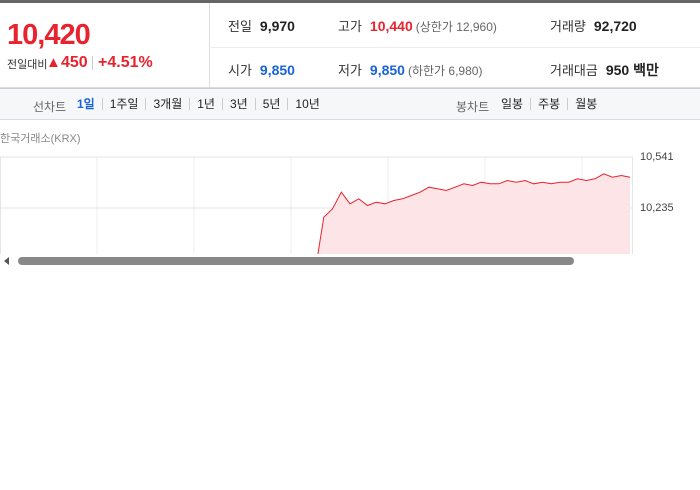  What do you see at coordinates (657, 208) in the screenshot?
I see `y-tick-label: 10,235` at bounding box center [657, 208].